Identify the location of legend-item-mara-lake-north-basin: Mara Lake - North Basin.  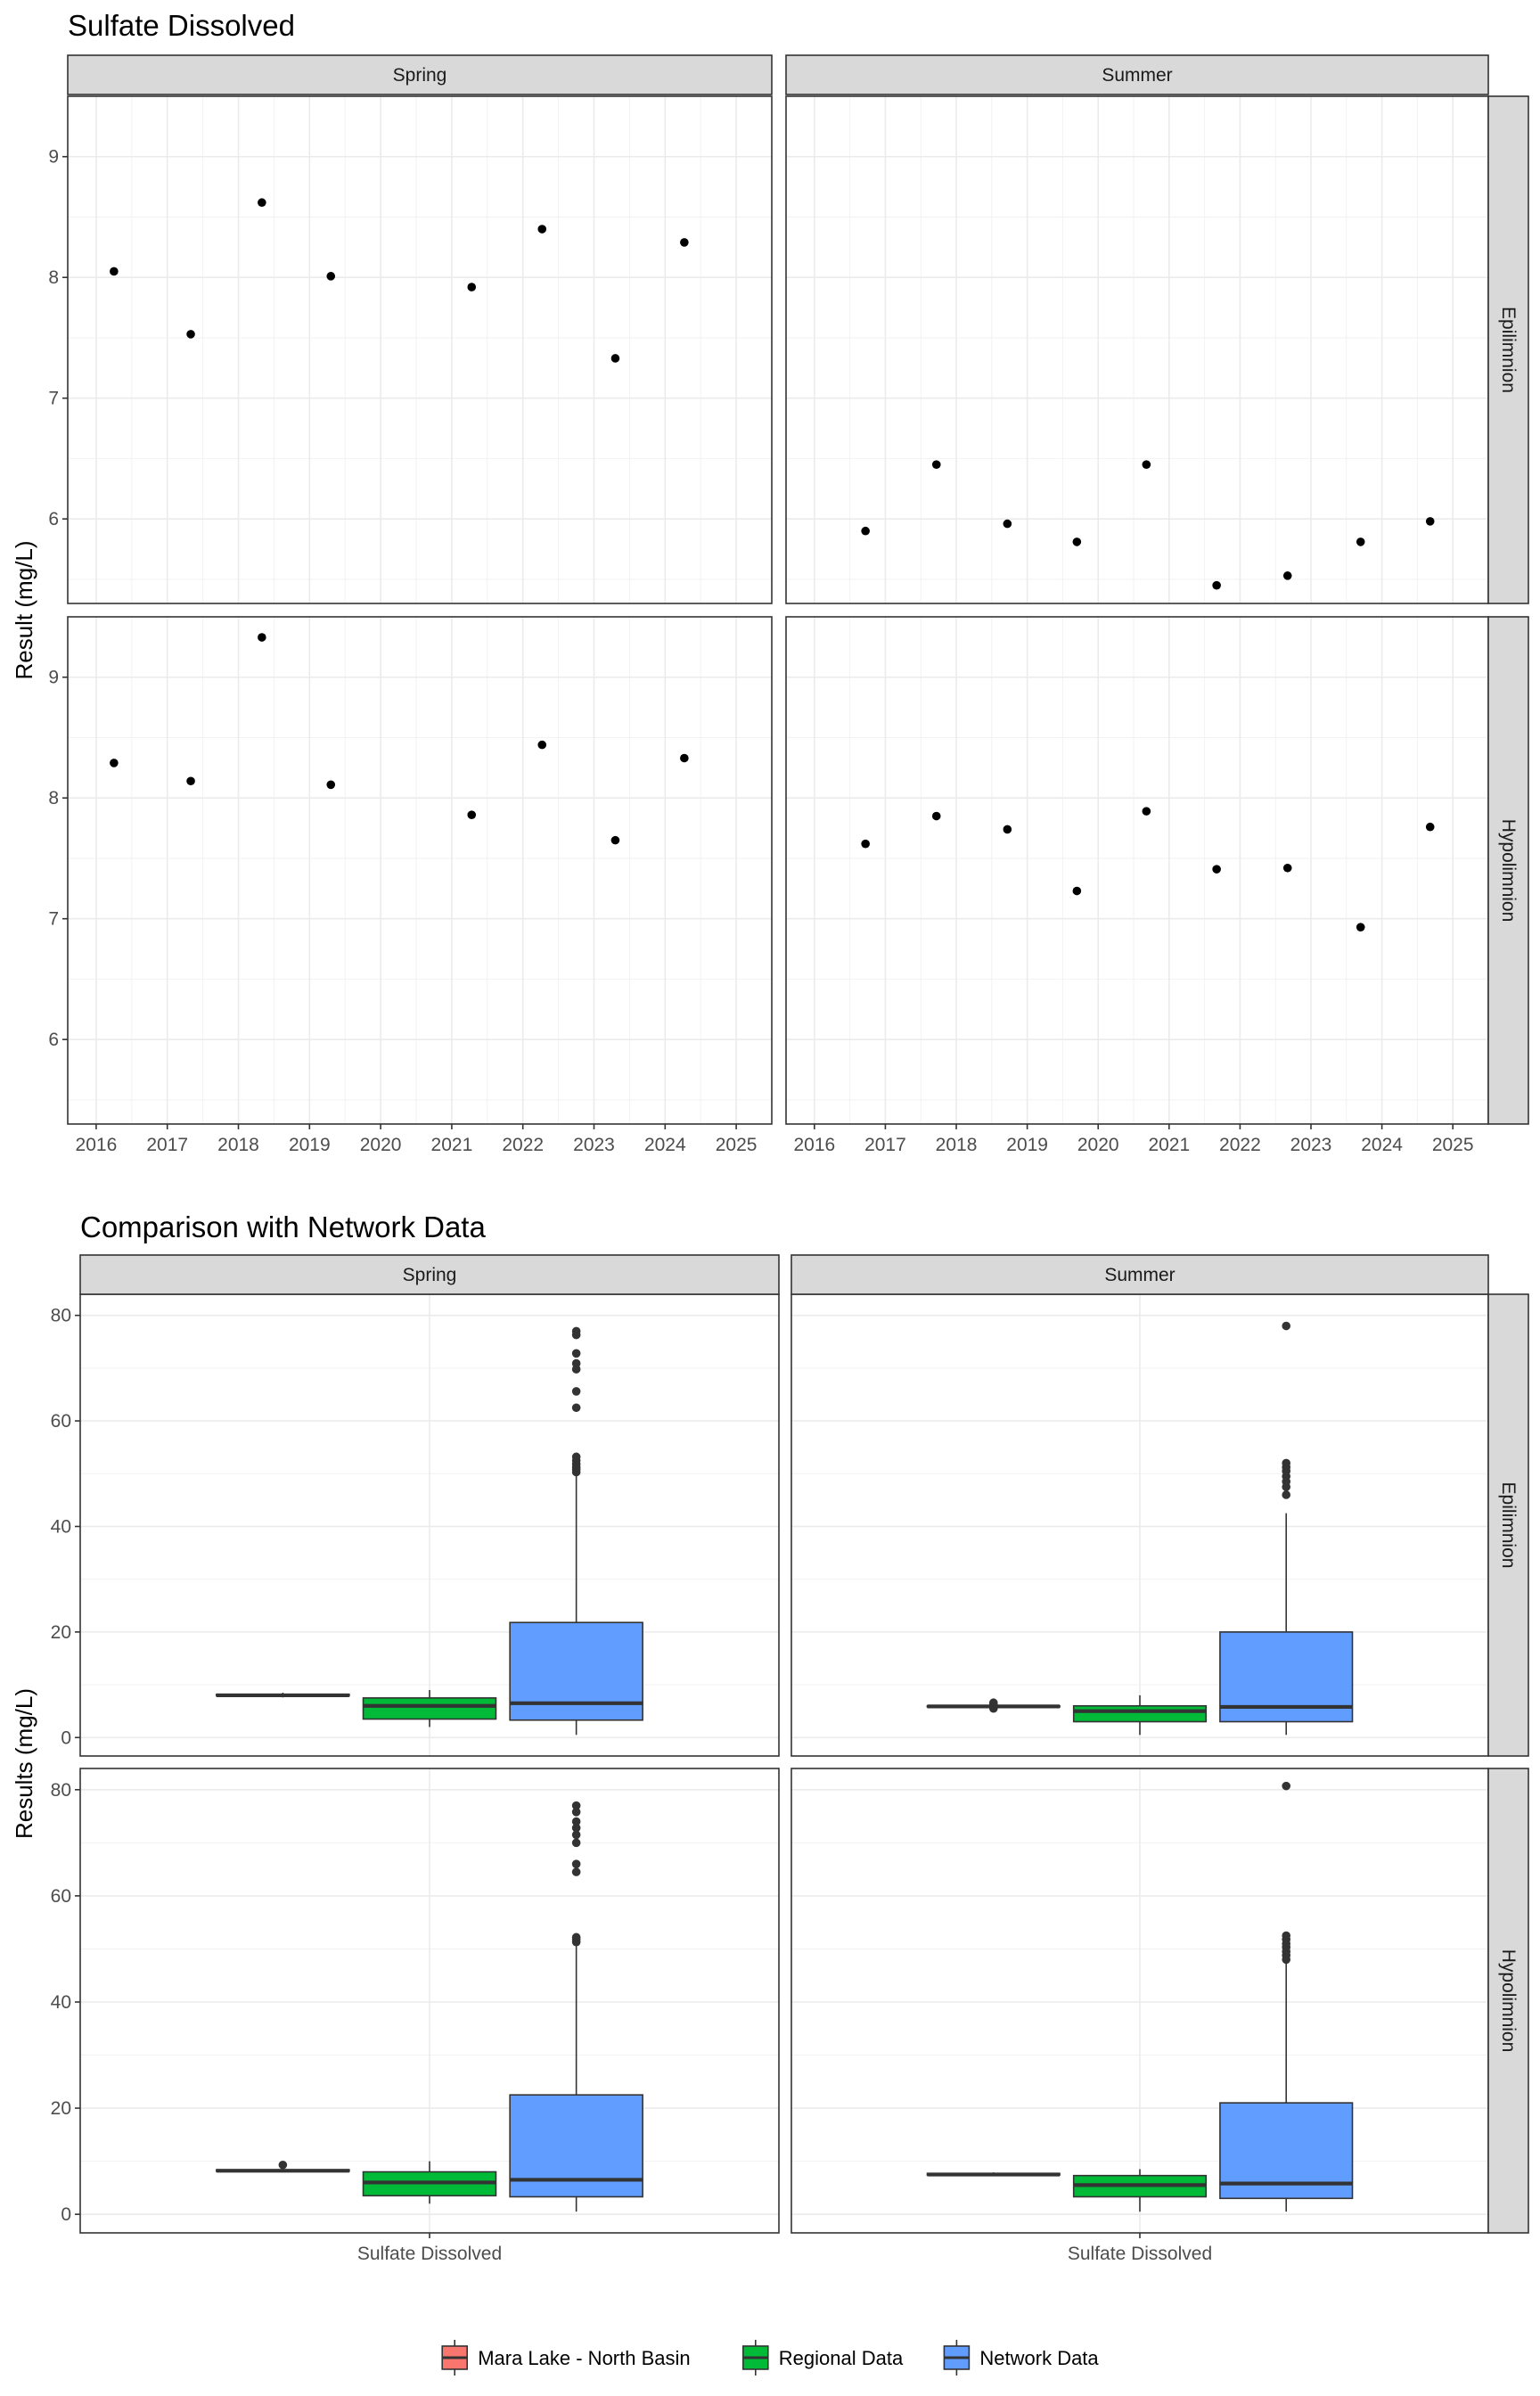
(566, 2357).